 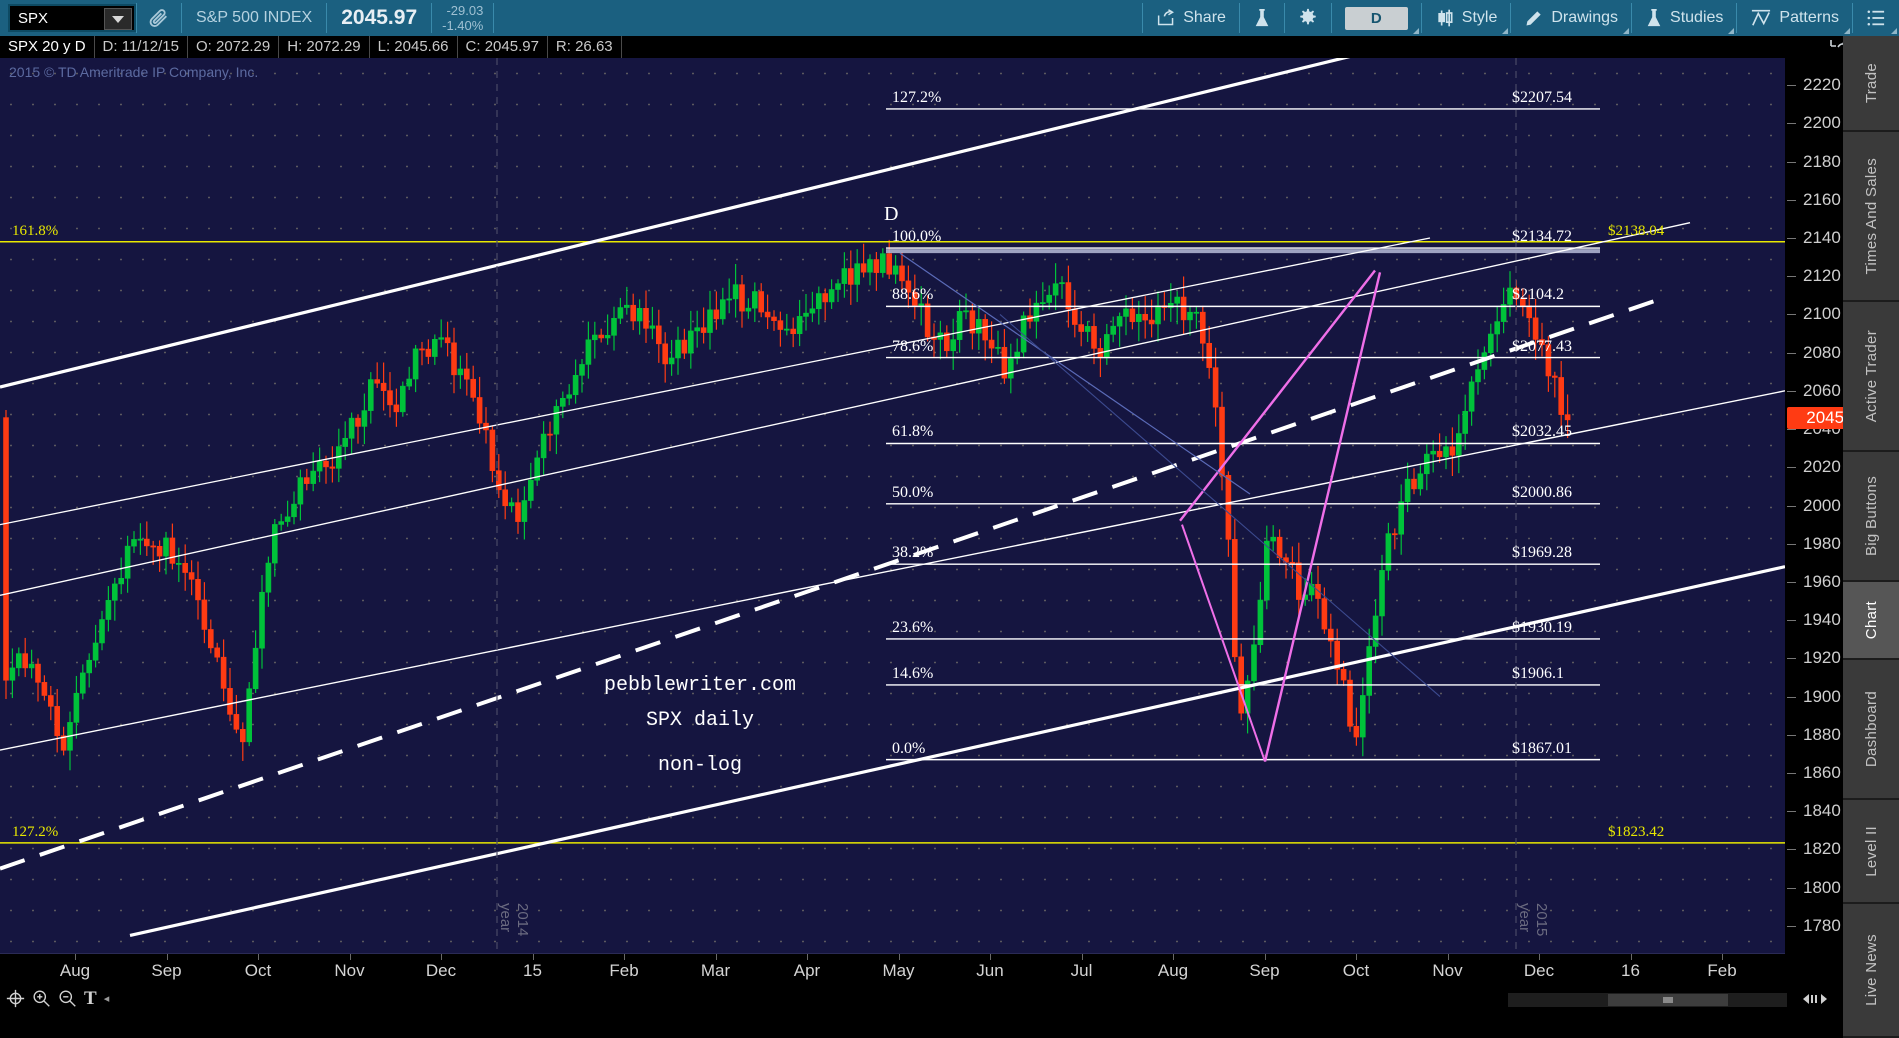 I want to click on toolbar-right-group: Share D Style, so click(x=1520, y=18).